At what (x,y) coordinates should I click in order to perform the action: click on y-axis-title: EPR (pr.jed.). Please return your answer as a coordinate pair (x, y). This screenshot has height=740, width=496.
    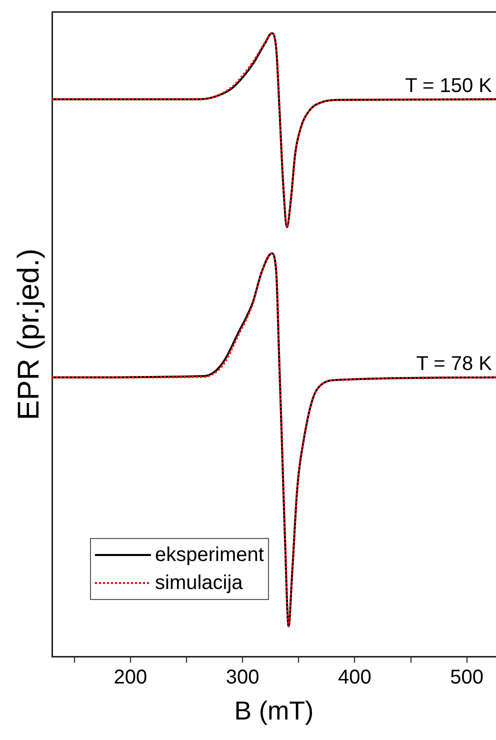
    Looking at the image, I should click on (29, 334).